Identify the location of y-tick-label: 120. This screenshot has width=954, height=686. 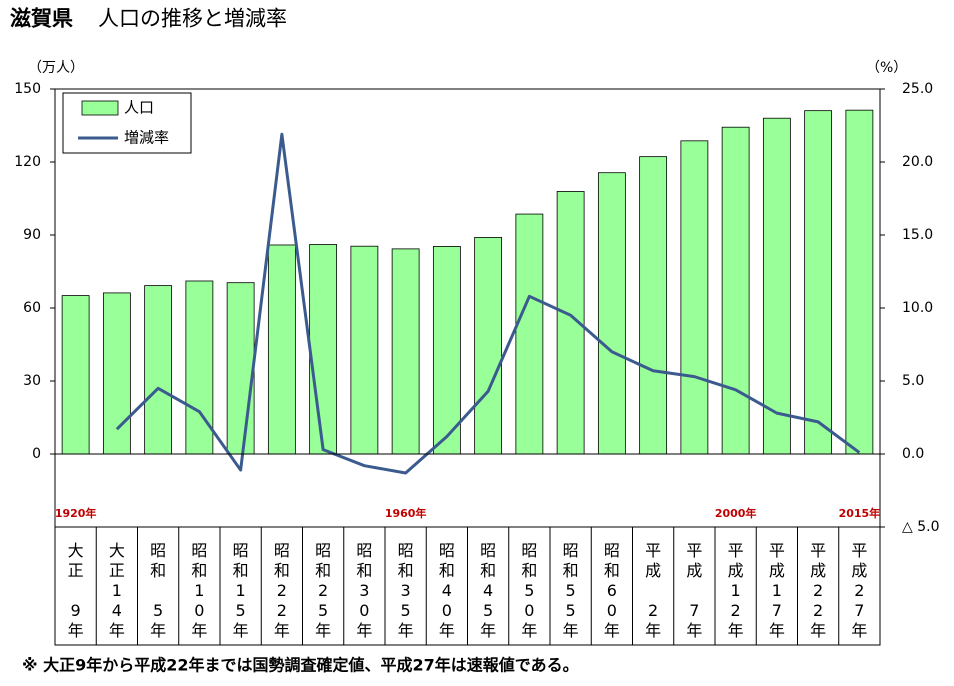
(27, 162).